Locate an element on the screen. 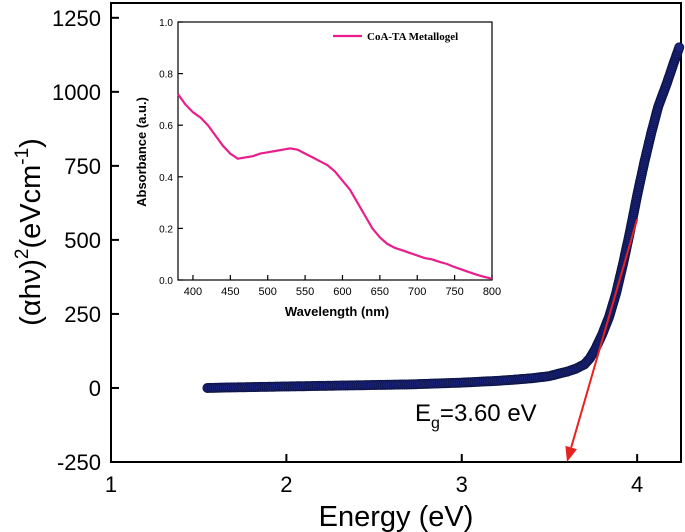 The width and height of the screenshot is (685, 532). main-y-tick-label: 500 is located at coordinates (82, 240).